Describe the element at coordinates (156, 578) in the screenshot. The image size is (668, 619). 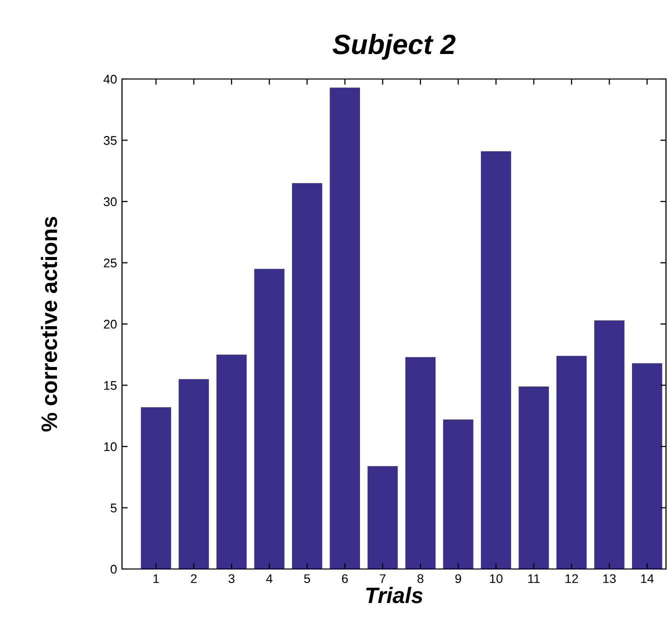
I see `x-tick-label: 1` at that location.